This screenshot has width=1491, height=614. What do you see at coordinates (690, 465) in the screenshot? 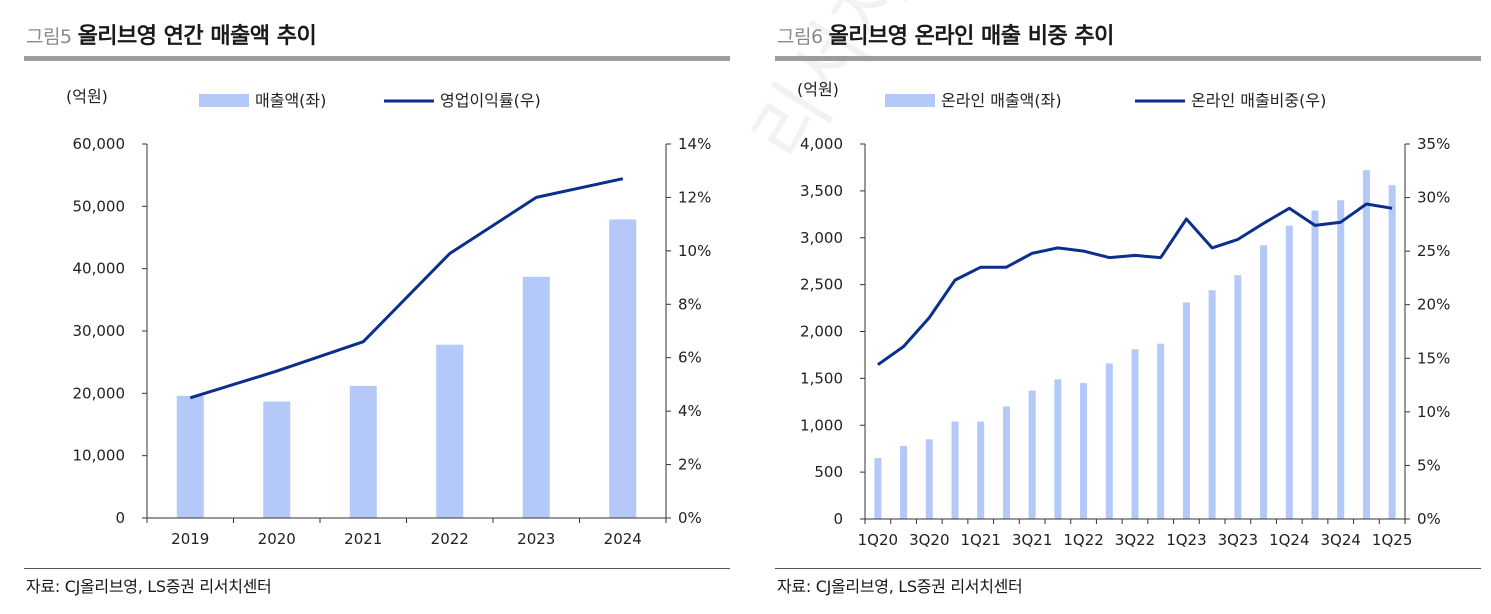
I see `y-right-tick-label: 2%` at bounding box center [690, 465].